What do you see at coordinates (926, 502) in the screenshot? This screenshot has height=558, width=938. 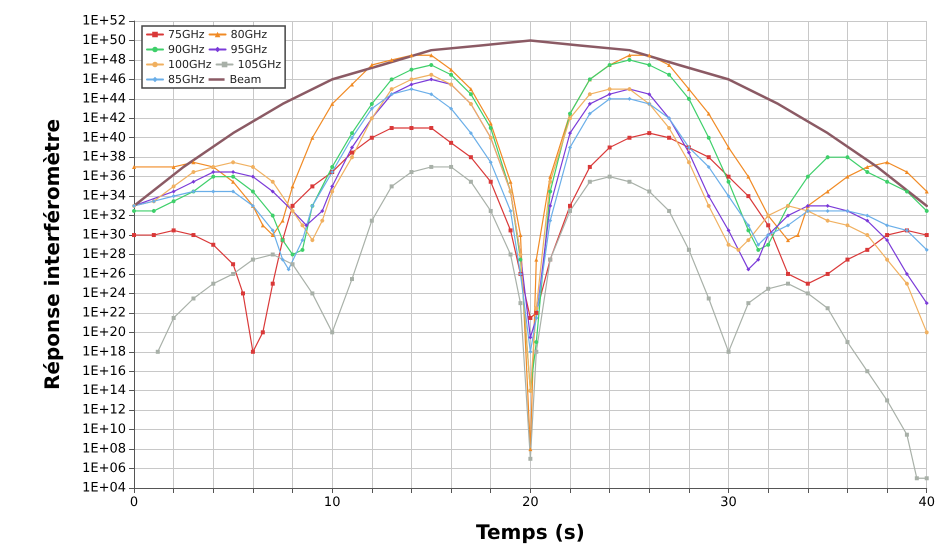 I see `x-tick-label: 40` at bounding box center [926, 502].